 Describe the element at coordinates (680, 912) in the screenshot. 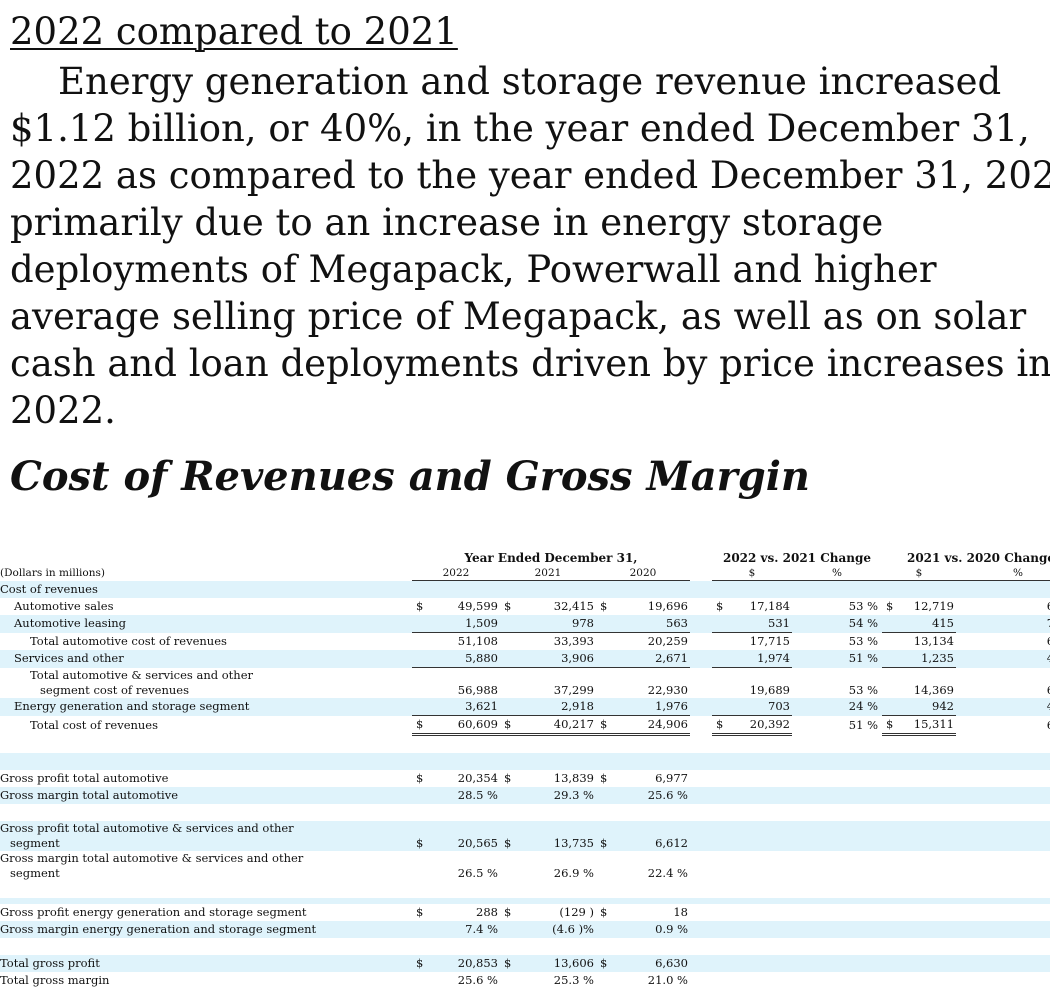

I see `value-2020: 18` at that location.